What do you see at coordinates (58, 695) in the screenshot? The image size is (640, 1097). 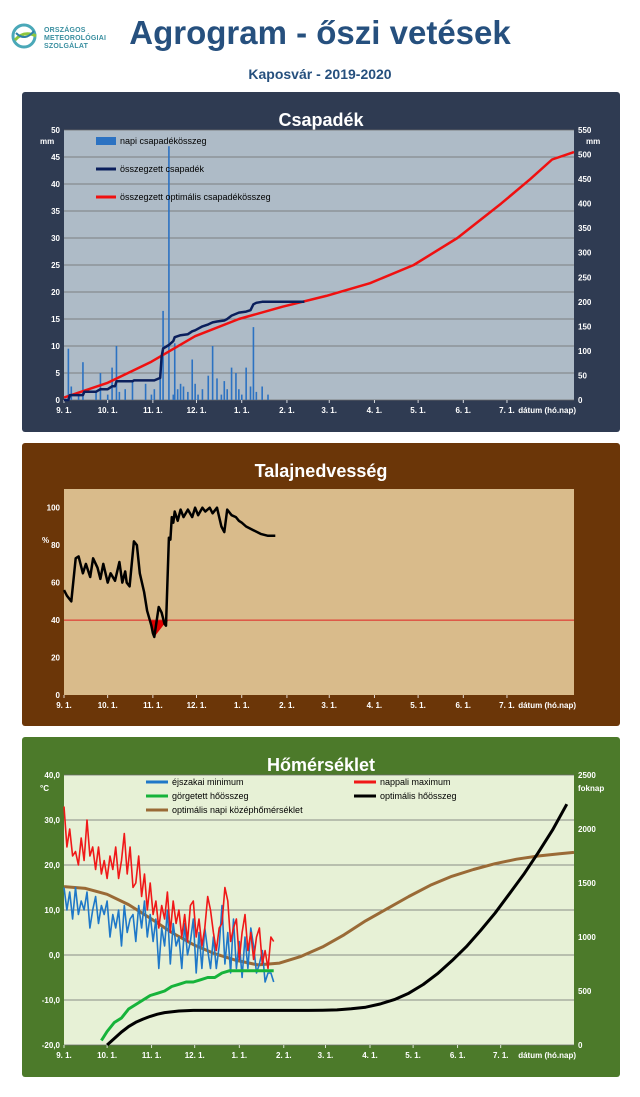 I see `soil-tick: 0` at bounding box center [58, 695].